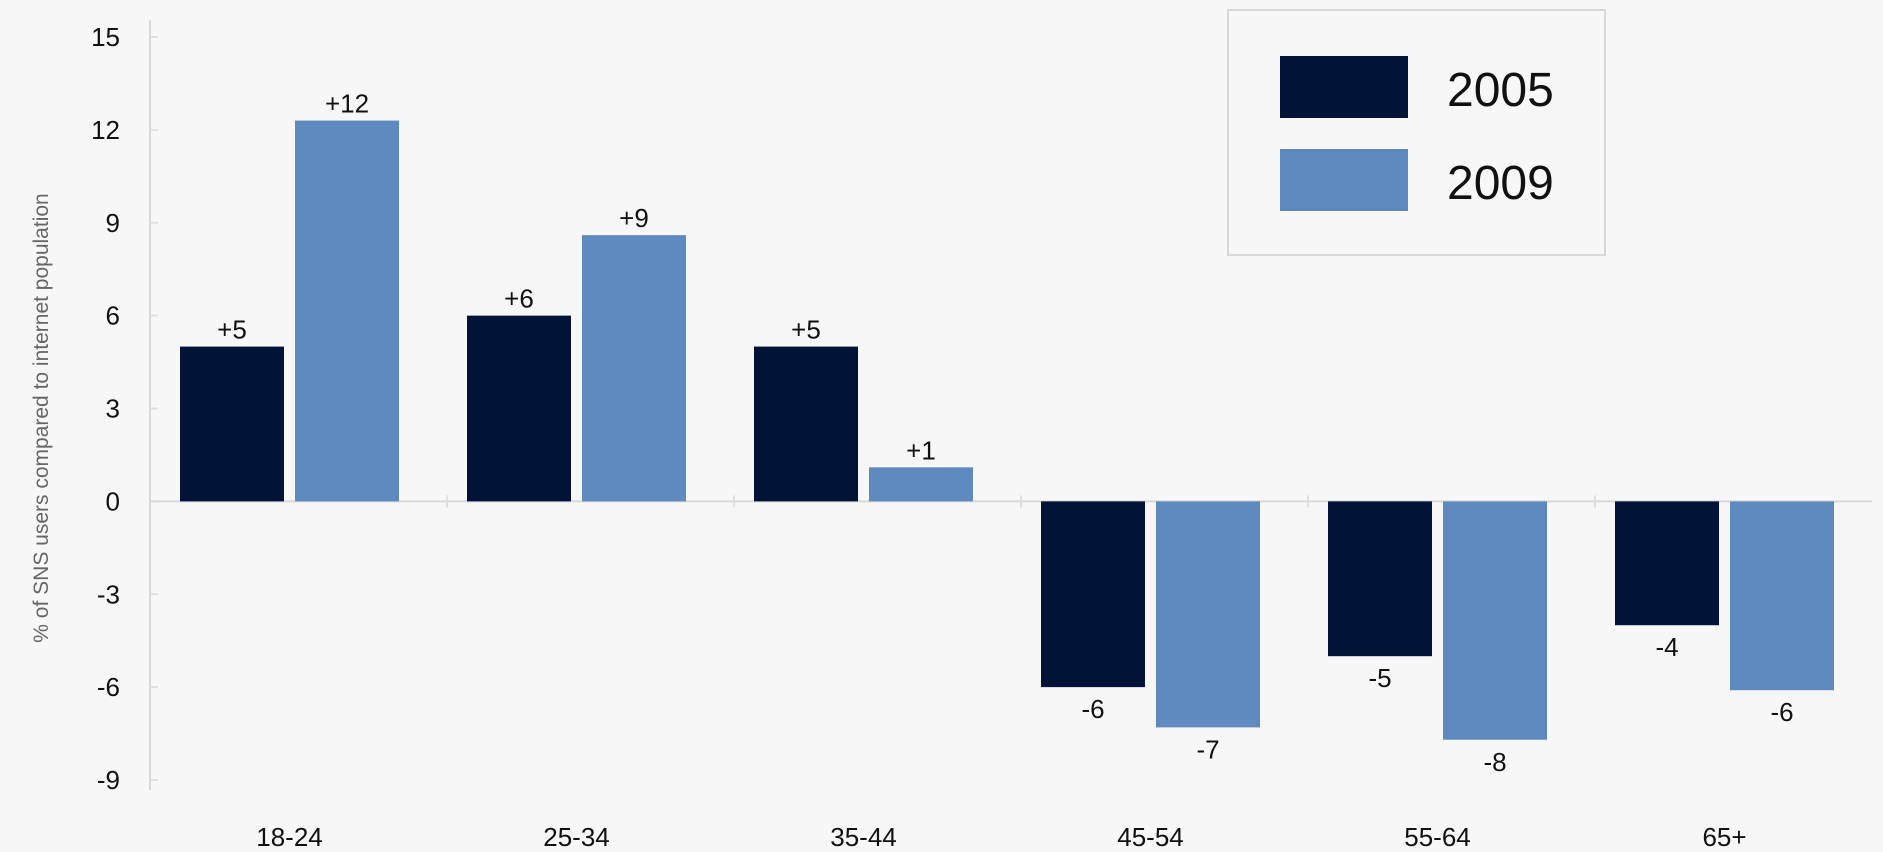  What do you see at coordinates (108, 780) in the screenshot?
I see `y-tick-label-9: -9` at bounding box center [108, 780].